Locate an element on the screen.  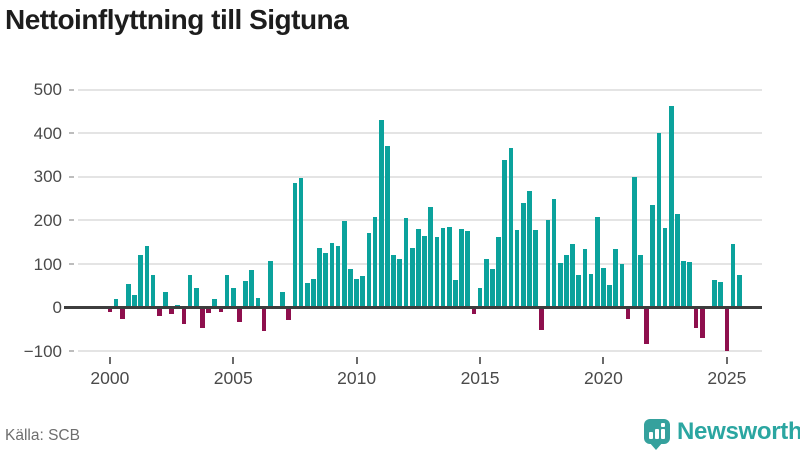
x-axis-tick-2015 is located at coordinates (480, 360).